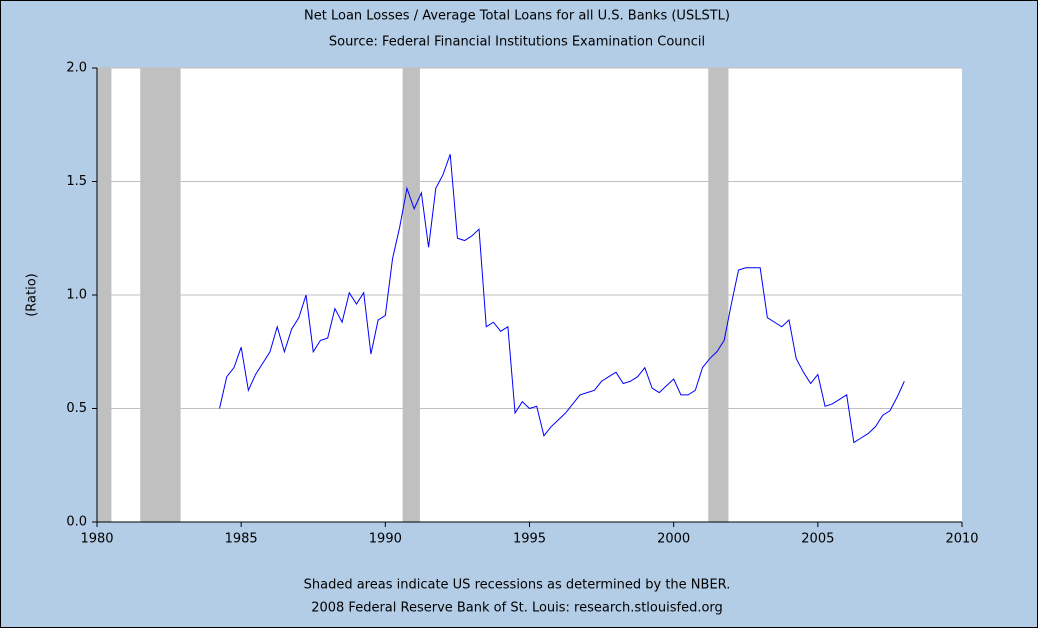  I want to click on x-tick-label: 1985, so click(241, 539).